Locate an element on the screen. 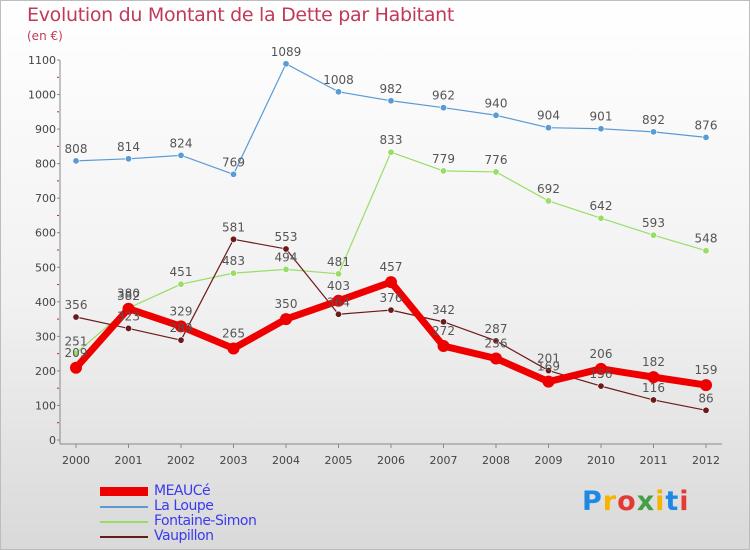 This screenshot has width=750, height=550. data-label: 182 is located at coordinates (653, 362).